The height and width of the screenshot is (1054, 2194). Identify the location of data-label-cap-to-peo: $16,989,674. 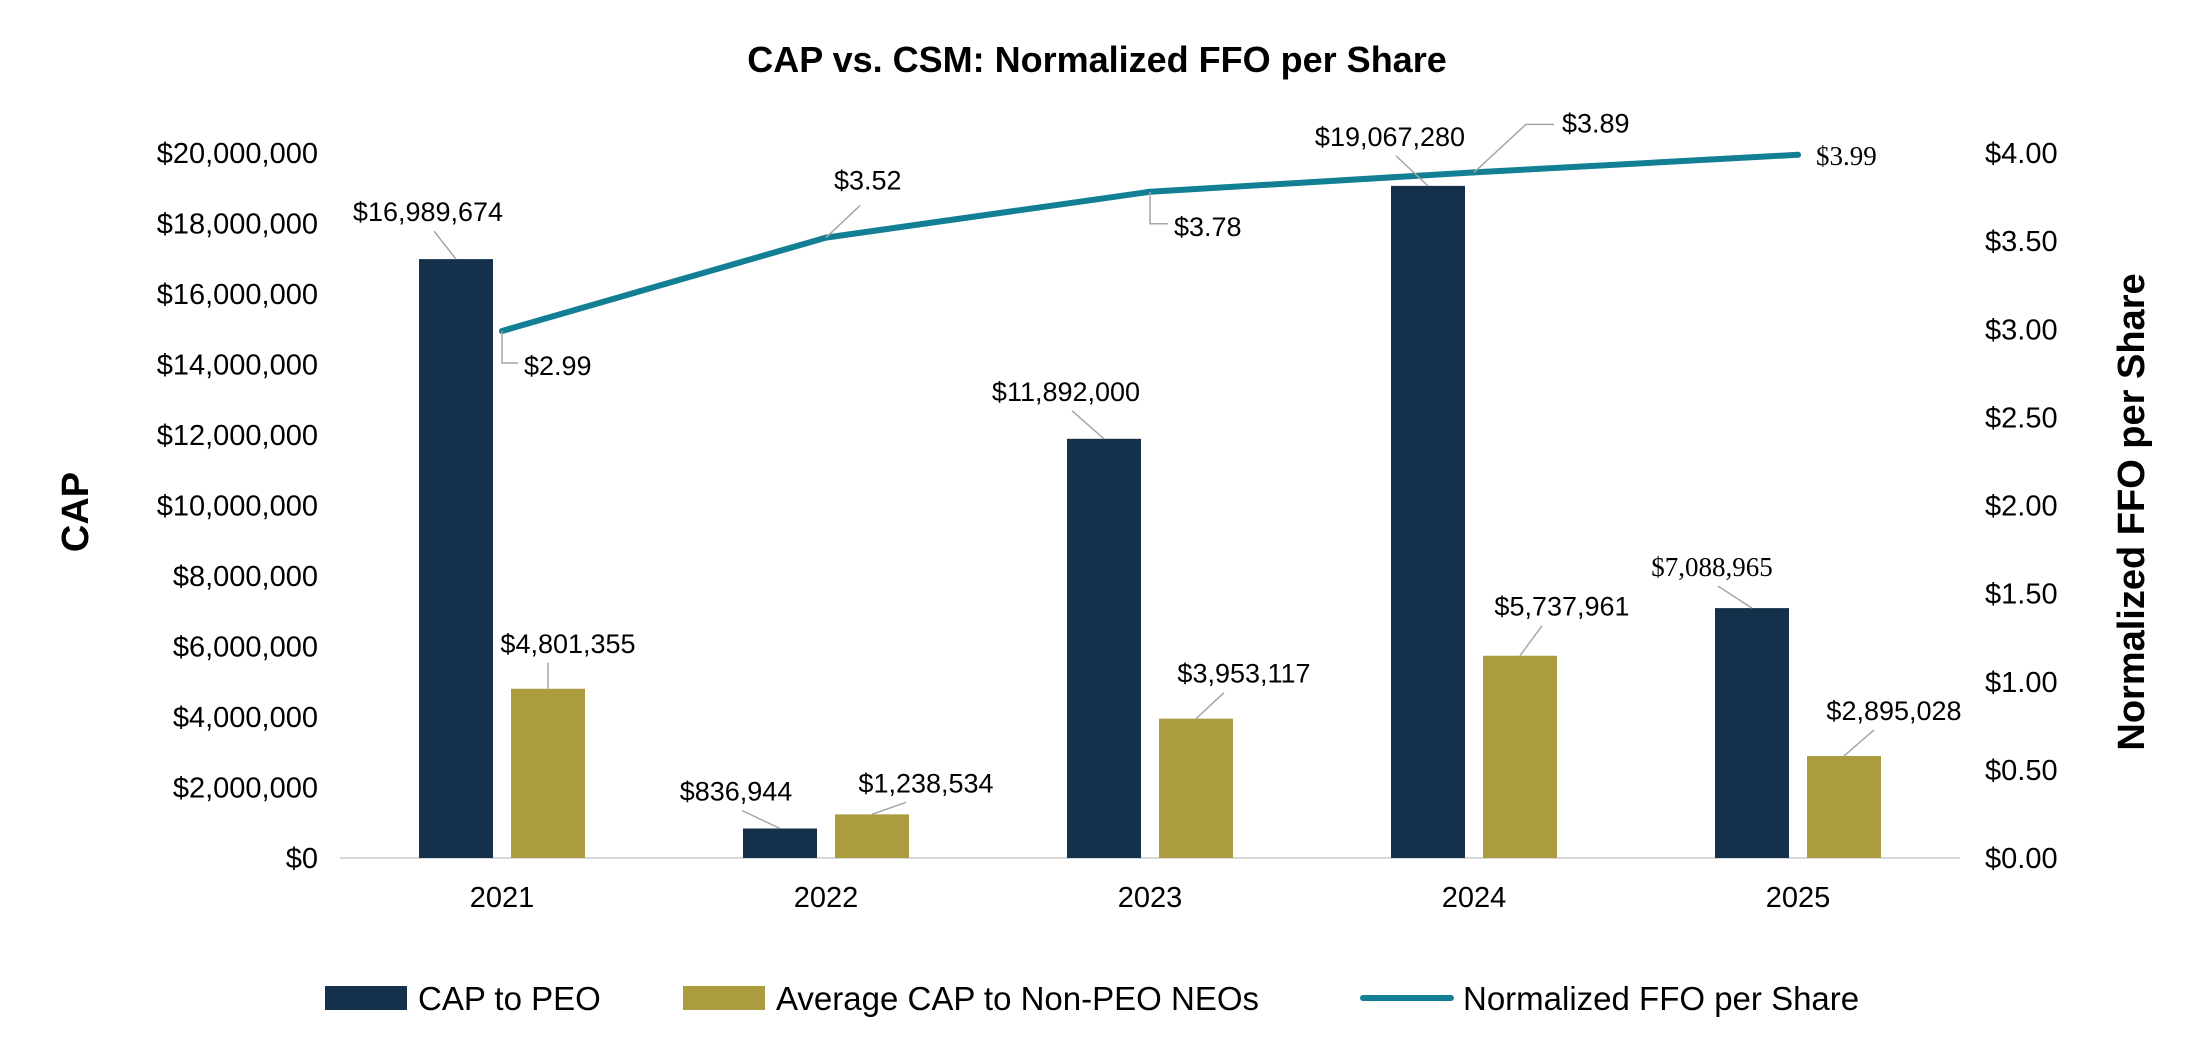
(428, 212).